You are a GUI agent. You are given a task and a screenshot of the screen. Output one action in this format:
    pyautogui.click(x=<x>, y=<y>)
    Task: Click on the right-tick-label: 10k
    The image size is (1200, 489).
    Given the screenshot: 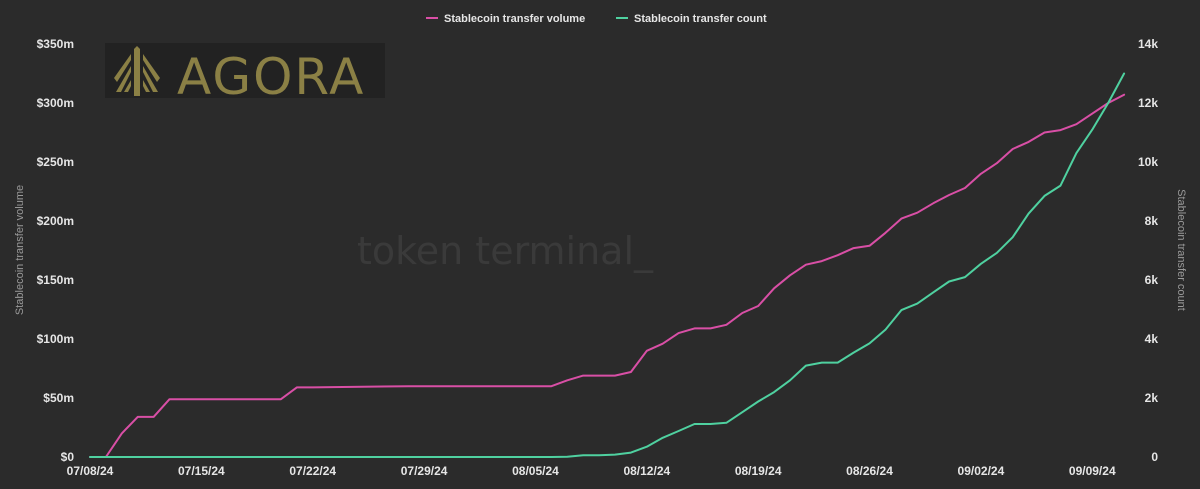 What is the action you would take?
    pyautogui.click(x=1148, y=162)
    